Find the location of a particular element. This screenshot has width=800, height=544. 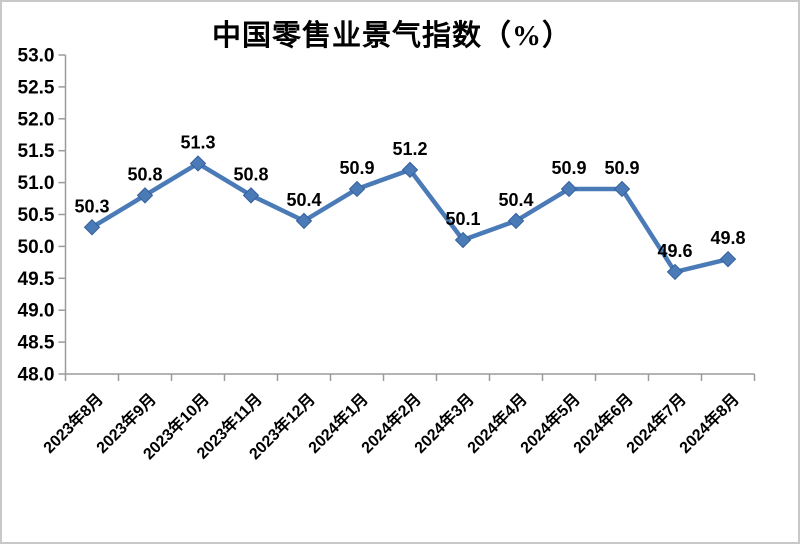

data-point-label: 50.1 is located at coordinates (462, 219).